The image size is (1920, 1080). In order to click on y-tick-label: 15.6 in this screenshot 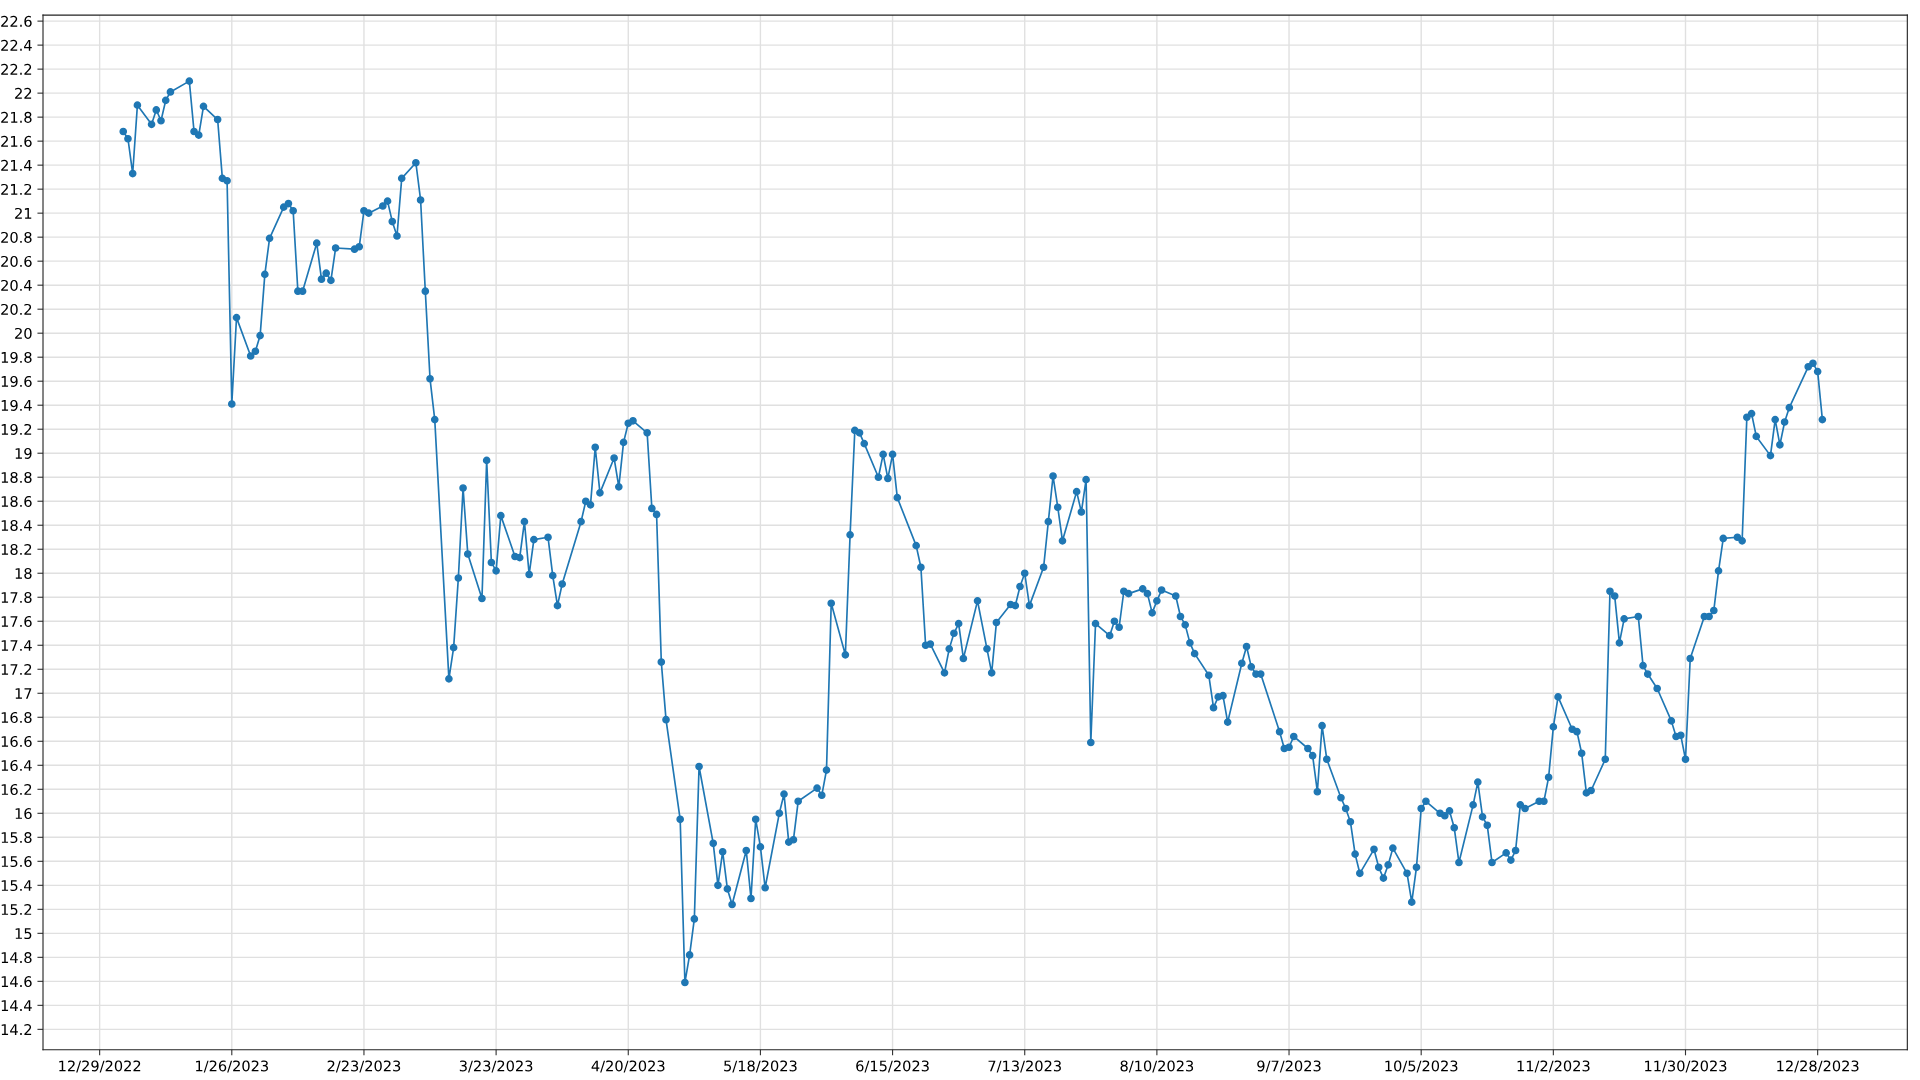, I will do `click(16, 862)`.